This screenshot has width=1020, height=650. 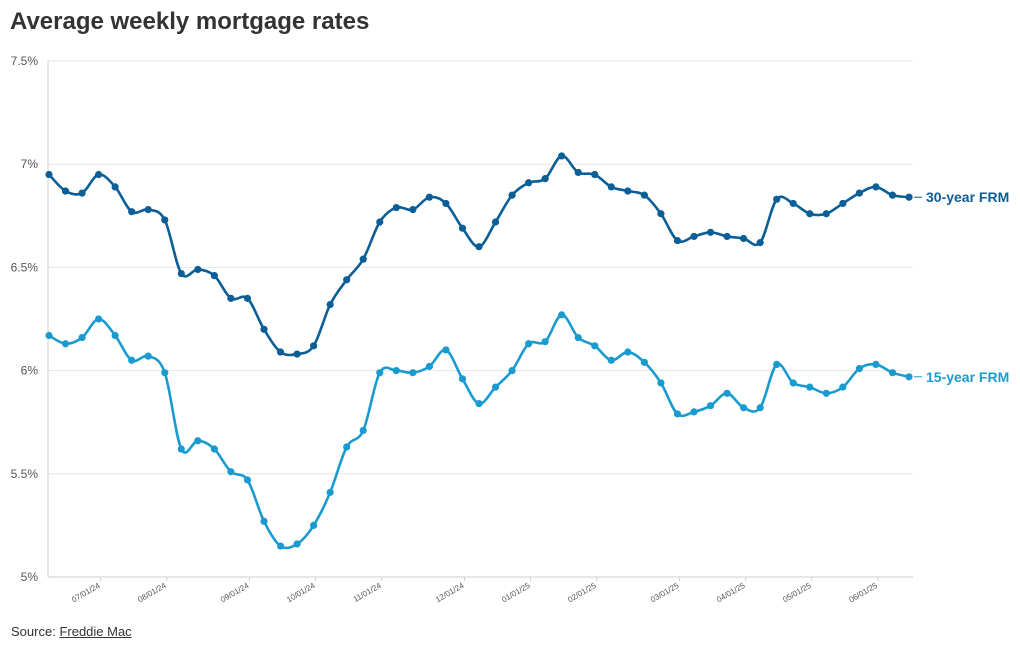 I want to click on y-tick-label: 5%, so click(x=30, y=577).